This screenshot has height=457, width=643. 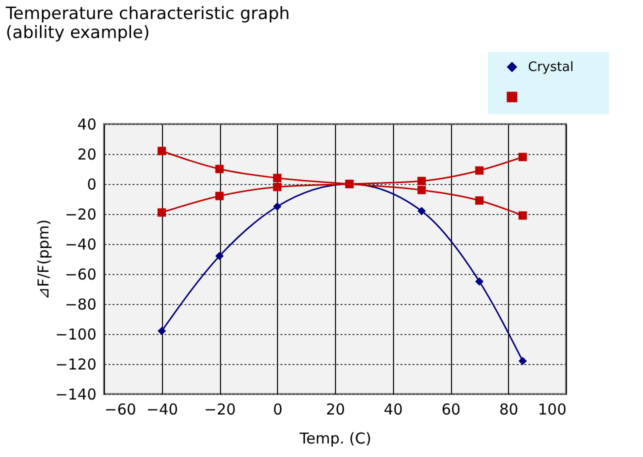 I want to click on y-tick-label: −60, so click(x=80, y=275).